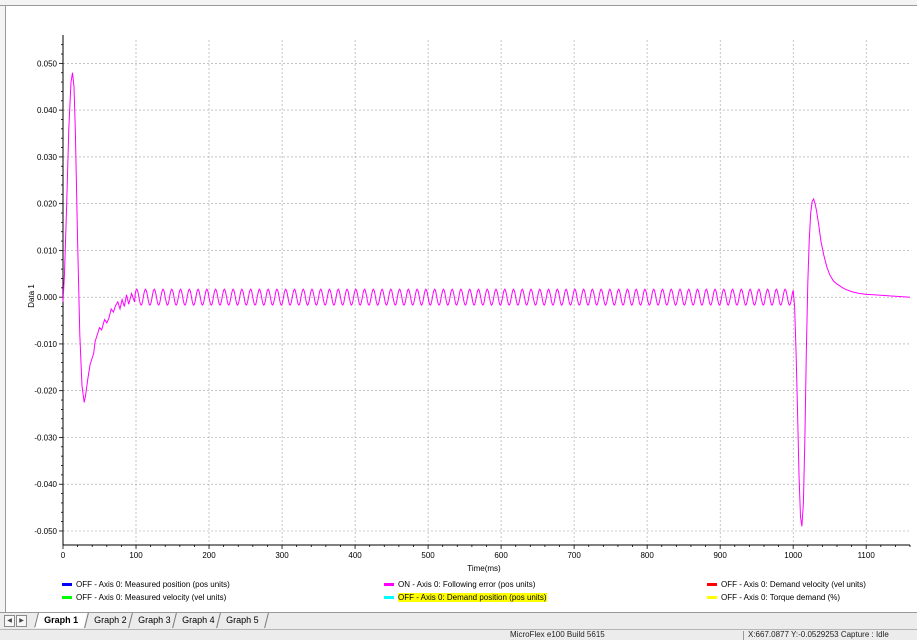 This screenshot has width=917, height=640. What do you see at coordinates (47, 63) in the screenshot?
I see `y-tick-label: 0.050` at bounding box center [47, 63].